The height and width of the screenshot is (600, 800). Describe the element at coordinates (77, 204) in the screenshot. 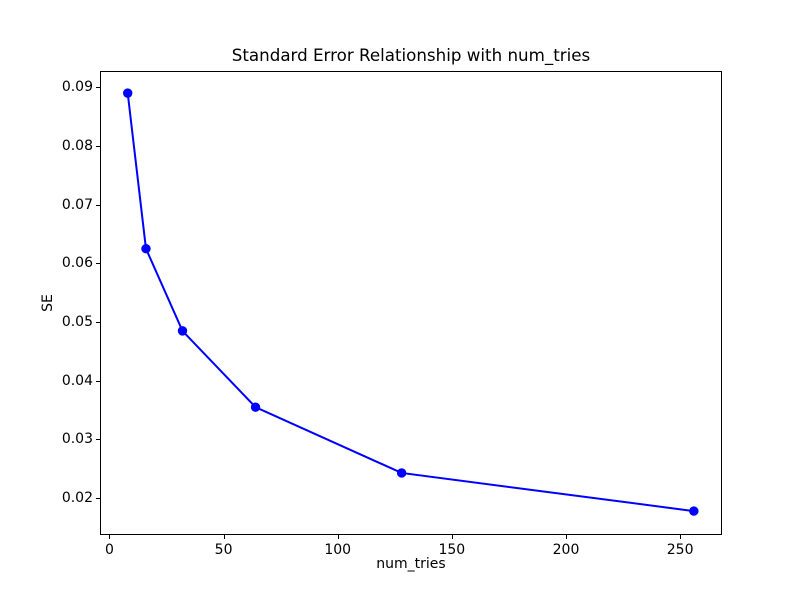

I see `y-tick-label: 0.07` at that location.